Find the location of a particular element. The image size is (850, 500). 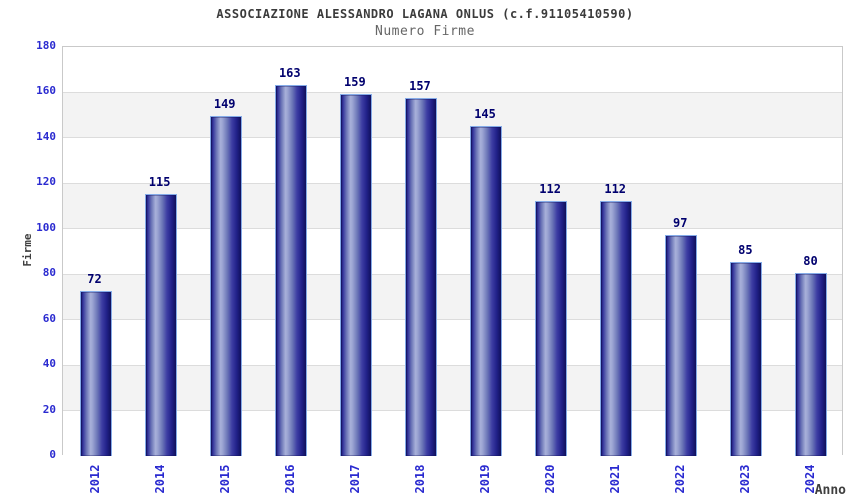

bar-2020 is located at coordinates (551, 328).